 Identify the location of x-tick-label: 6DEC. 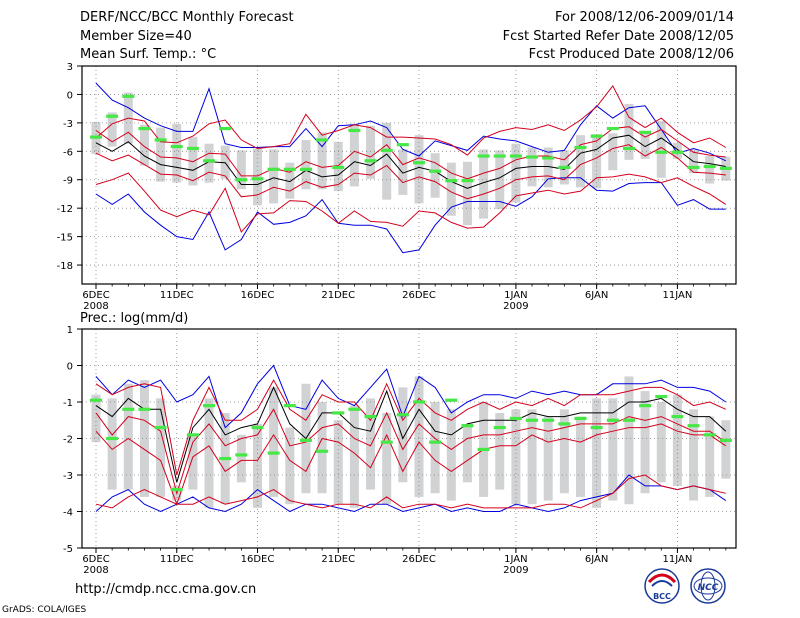
(95, 295).